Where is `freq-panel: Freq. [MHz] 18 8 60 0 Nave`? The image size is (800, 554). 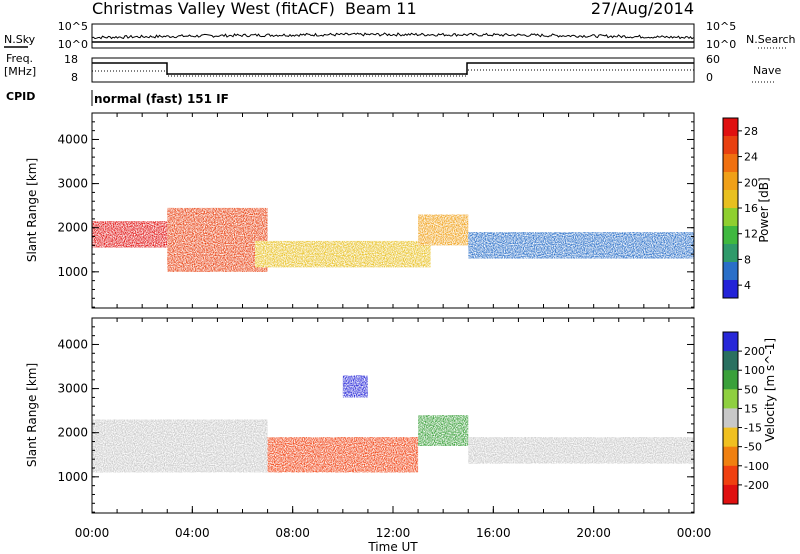 freq-panel: Freq. [MHz] 18 8 60 0 Nave is located at coordinates (392, 68).